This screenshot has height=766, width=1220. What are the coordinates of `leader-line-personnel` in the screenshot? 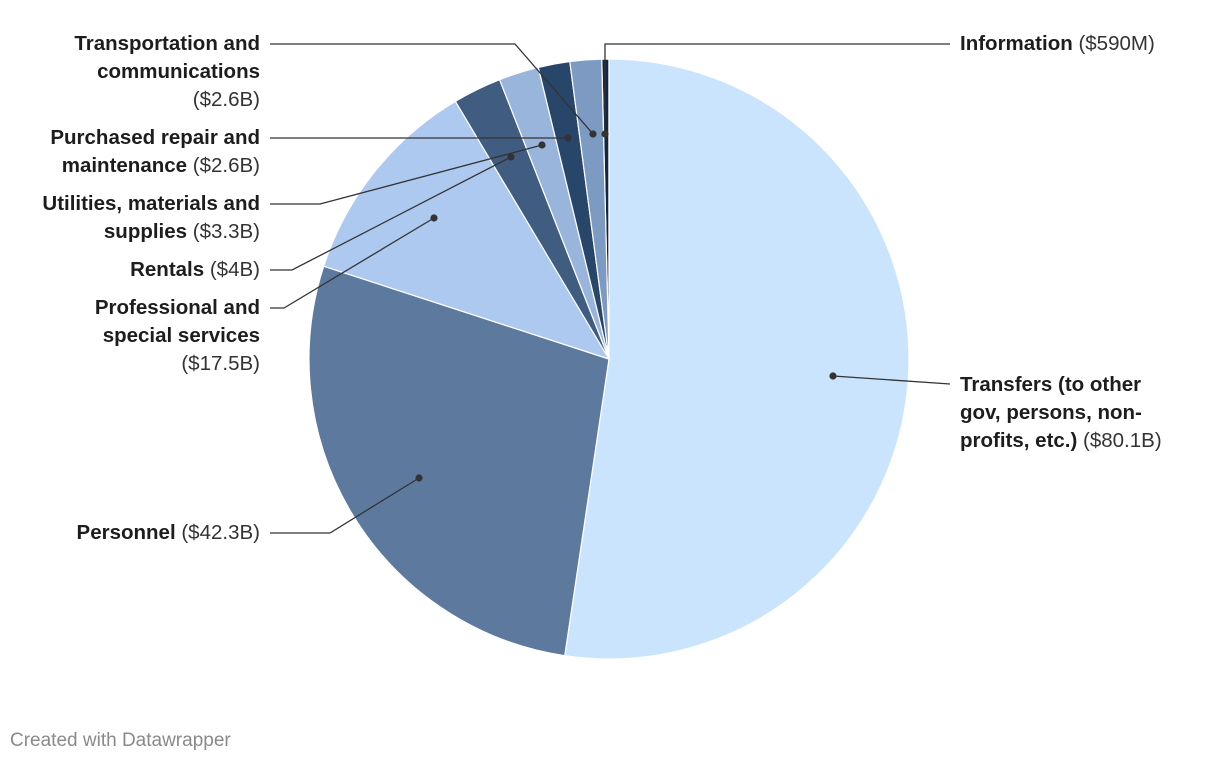 It's located at (345, 505).